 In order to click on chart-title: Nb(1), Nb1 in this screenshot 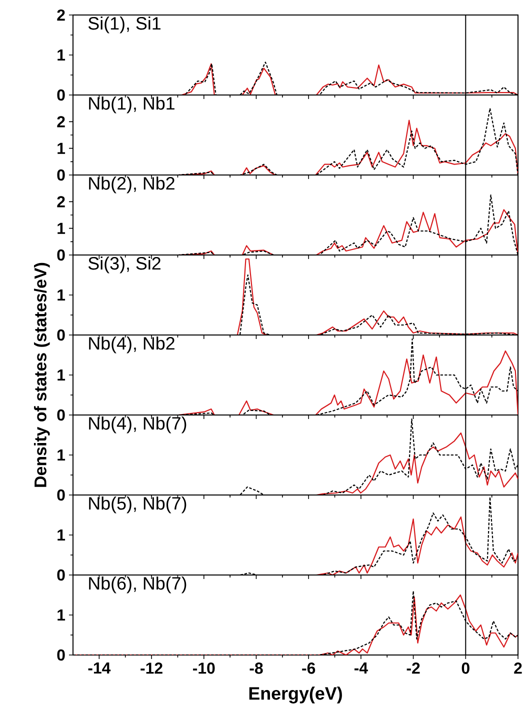, I will do `click(131, 105)`.